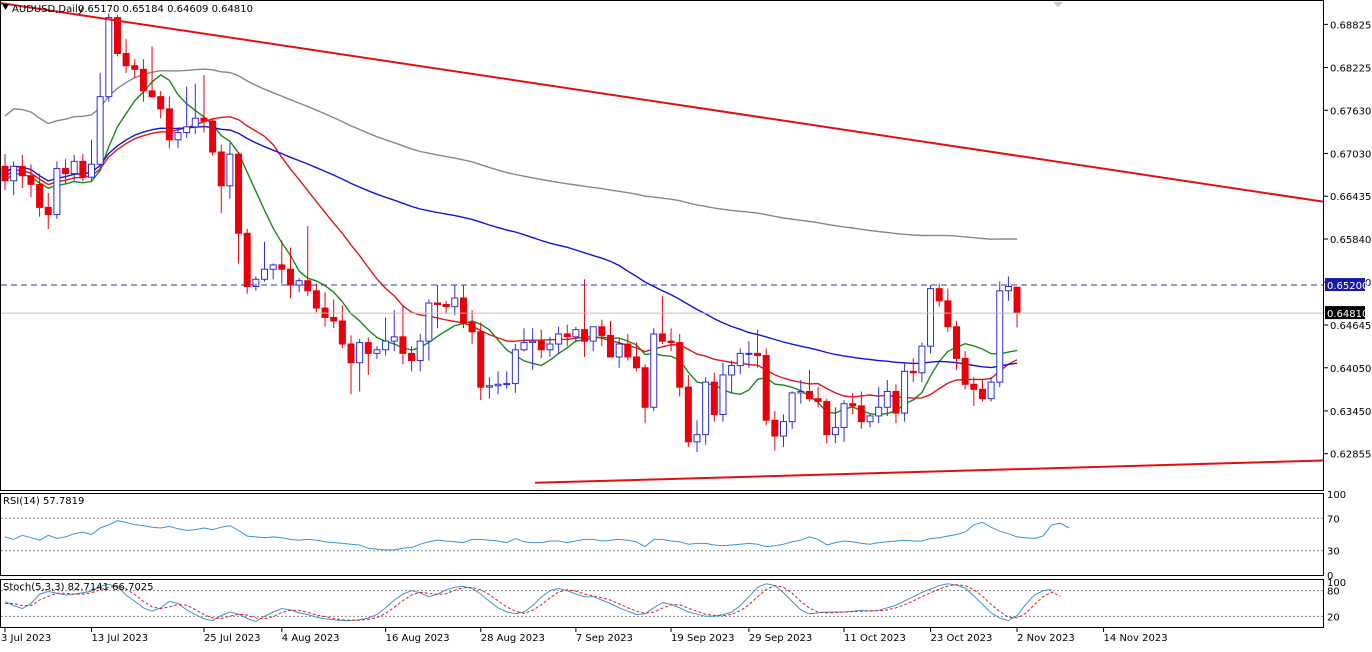 The width and height of the screenshot is (1372, 652). What do you see at coordinates (1350, 111) in the screenshot?
I see `price-axis-label: 0.67630` at bounding box center [1350, 111].